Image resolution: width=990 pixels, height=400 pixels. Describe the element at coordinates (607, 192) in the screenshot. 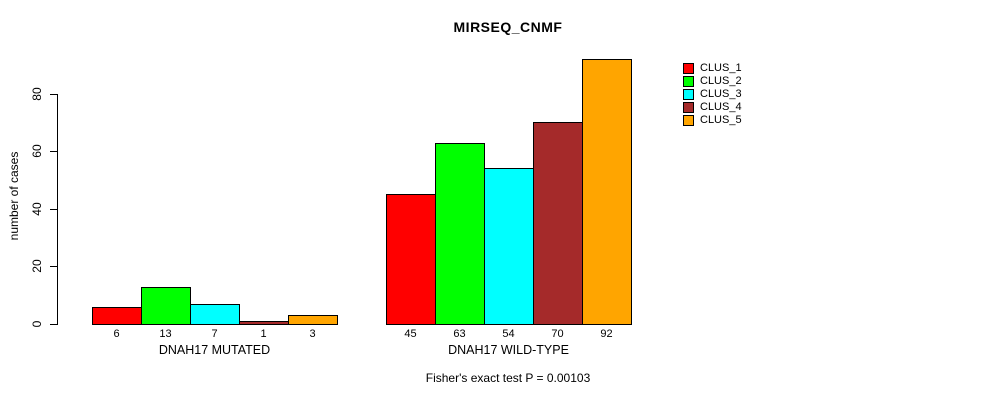

I see `bar-clus_5-wild-type` at that location.